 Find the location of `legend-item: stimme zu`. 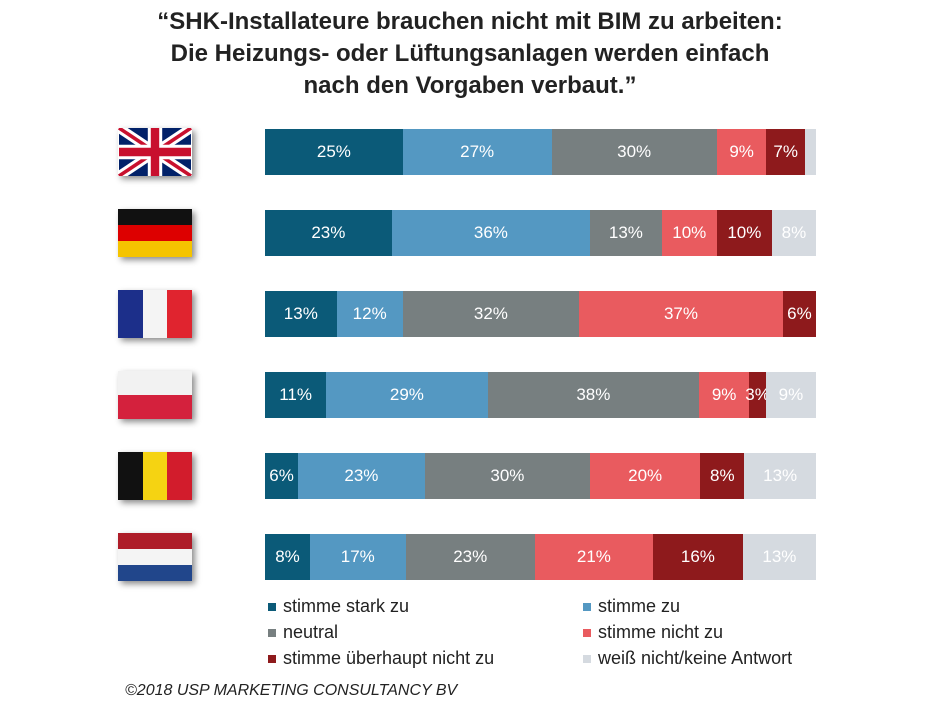

legend-item: stimme zu is located at coordinates (631, 606).